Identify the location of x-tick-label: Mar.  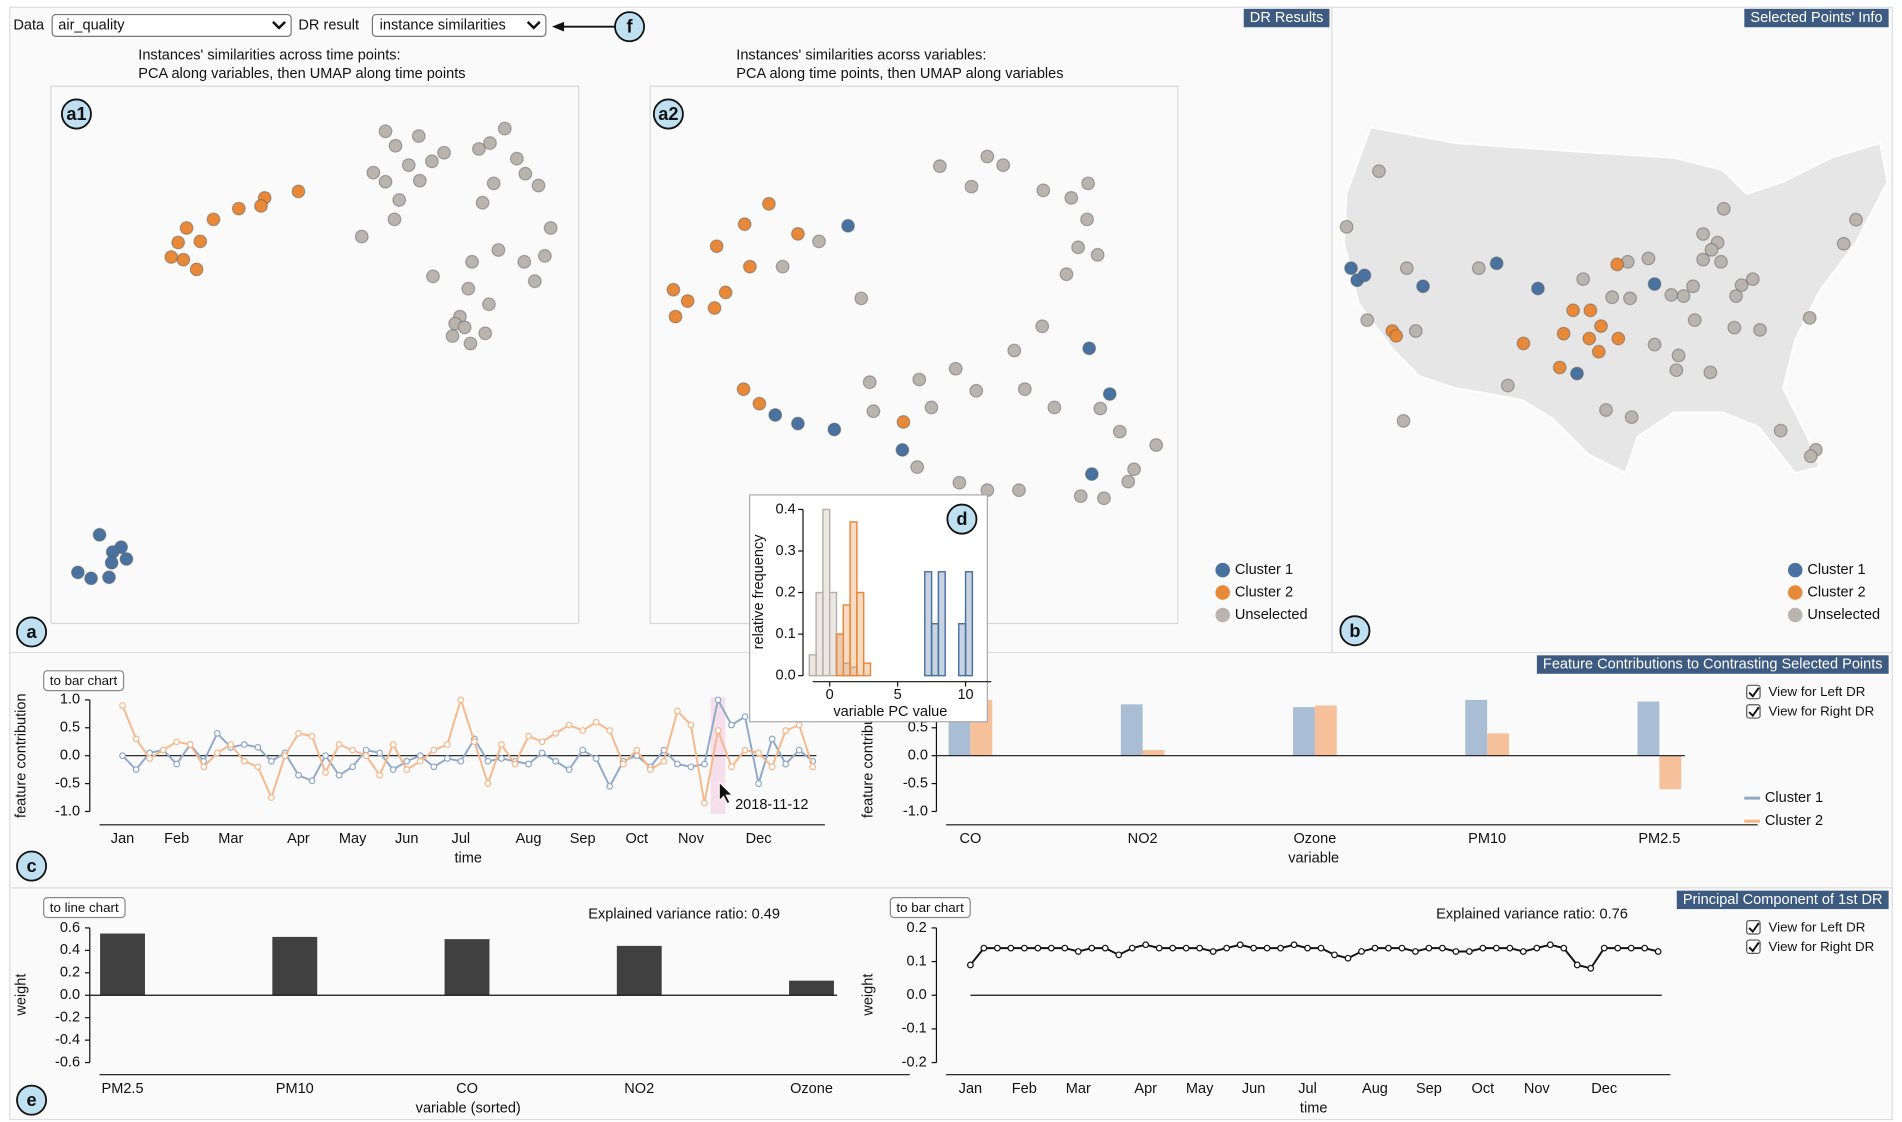
(1078, 1089).